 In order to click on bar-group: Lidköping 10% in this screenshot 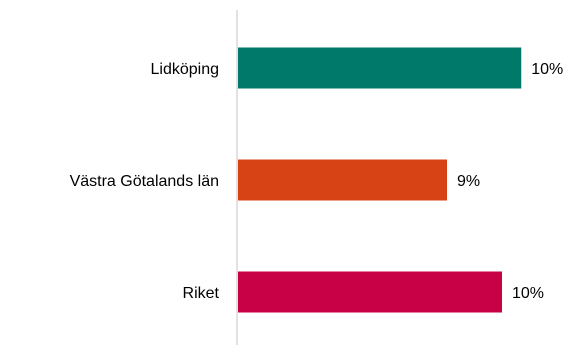, I will do `click(357, 68)`.